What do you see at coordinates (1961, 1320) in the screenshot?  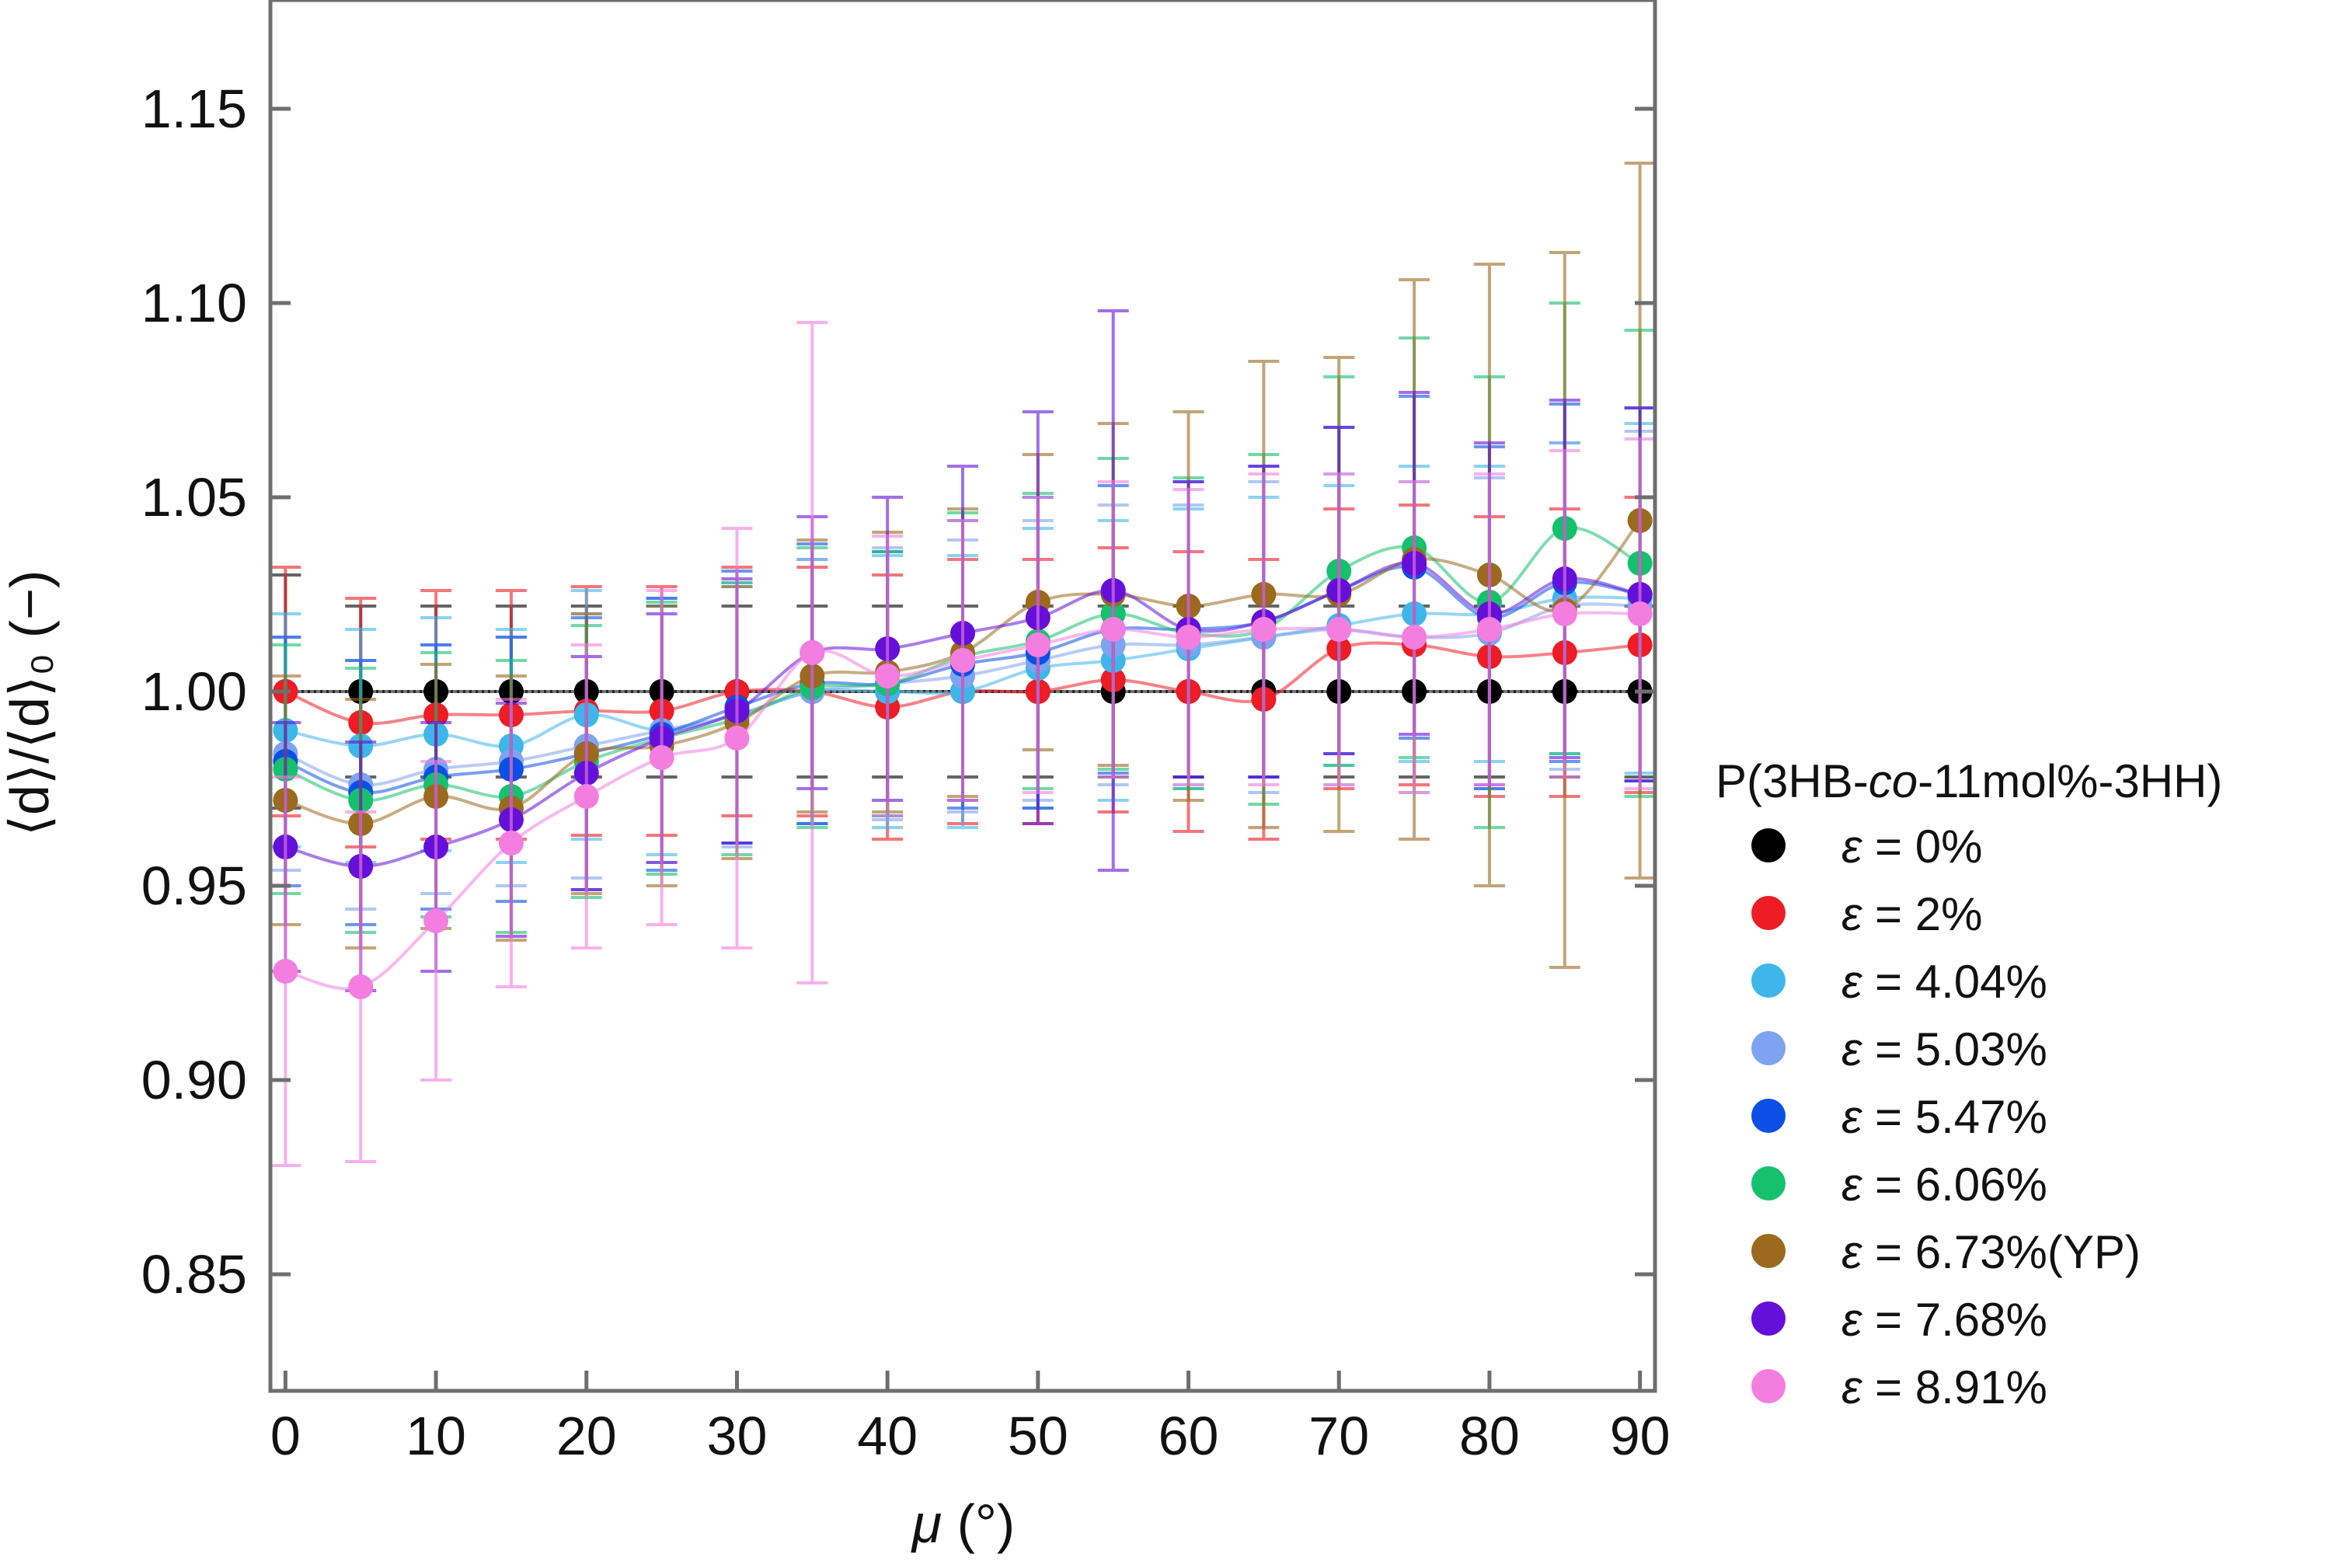 I see `legend-value: = 7.68%` at bounding box center [1961, 1320].